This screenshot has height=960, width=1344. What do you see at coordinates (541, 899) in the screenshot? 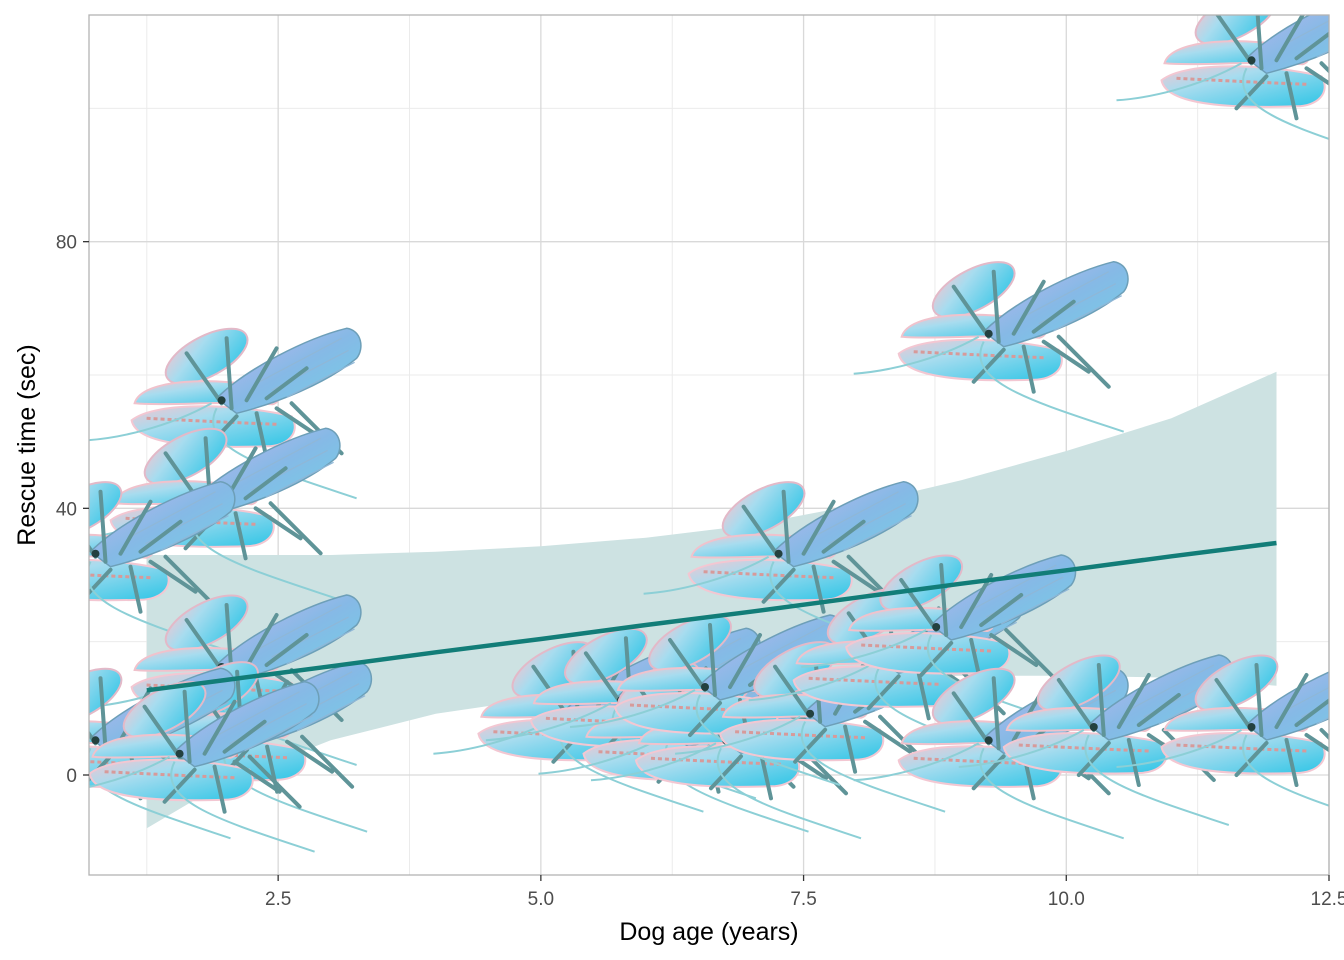
I see `x-tick-label: 5.0` at bounding box center [541, 899].